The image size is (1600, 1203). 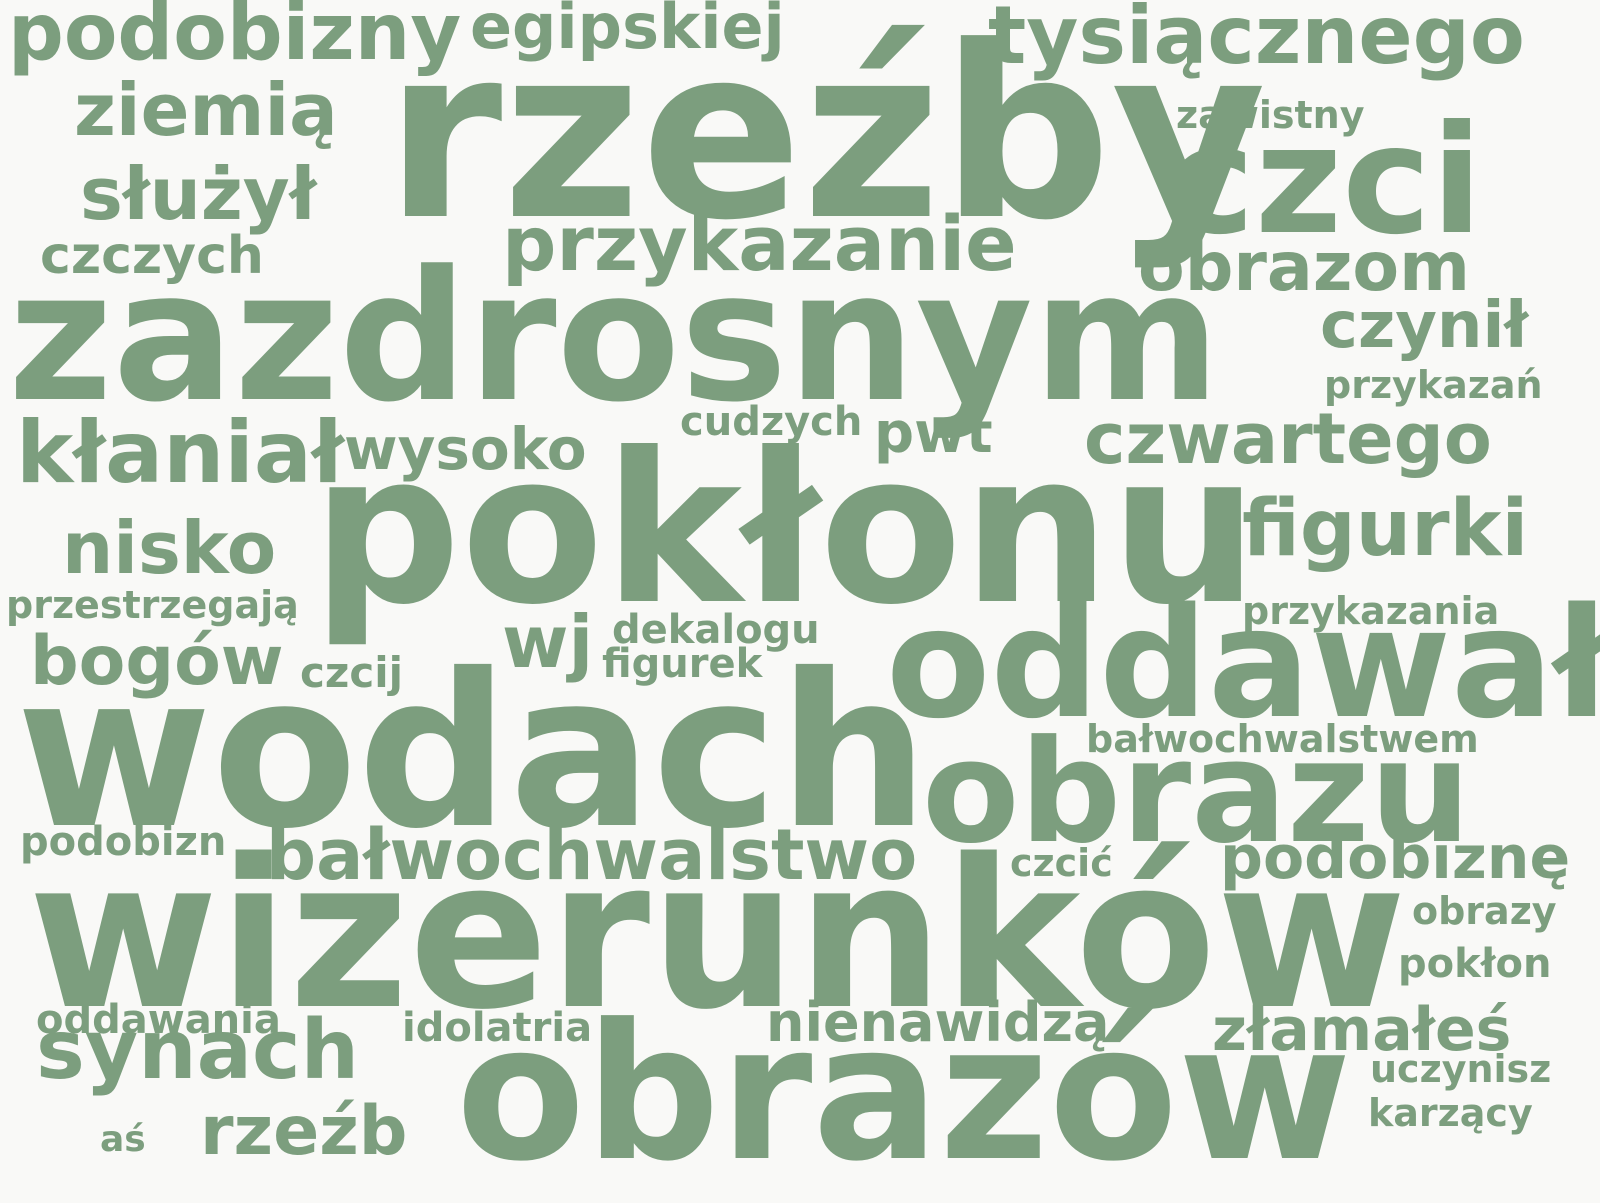 What do you see at coordinates (682, 664) in the screenshot?
I see `word: figurek` at bounding box center [682, 664].